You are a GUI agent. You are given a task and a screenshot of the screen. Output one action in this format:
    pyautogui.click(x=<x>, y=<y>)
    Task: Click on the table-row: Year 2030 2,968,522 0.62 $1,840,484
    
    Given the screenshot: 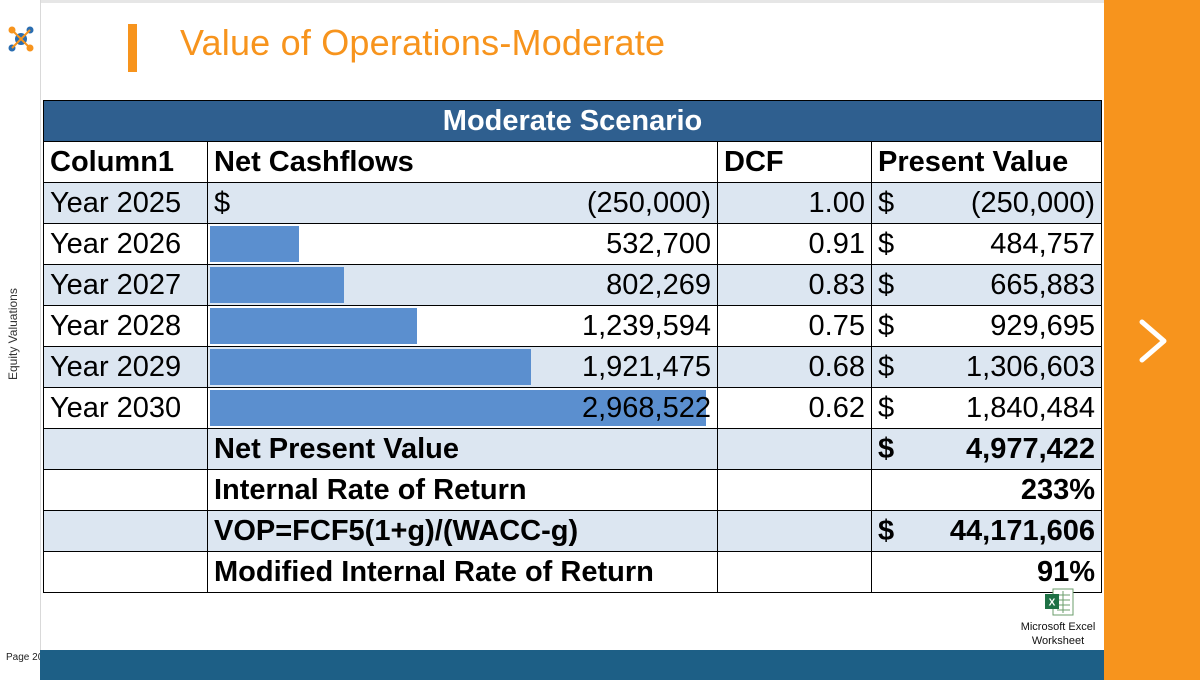 What is the action you would take?
    pyautogui.click(x=573, y=408)
    